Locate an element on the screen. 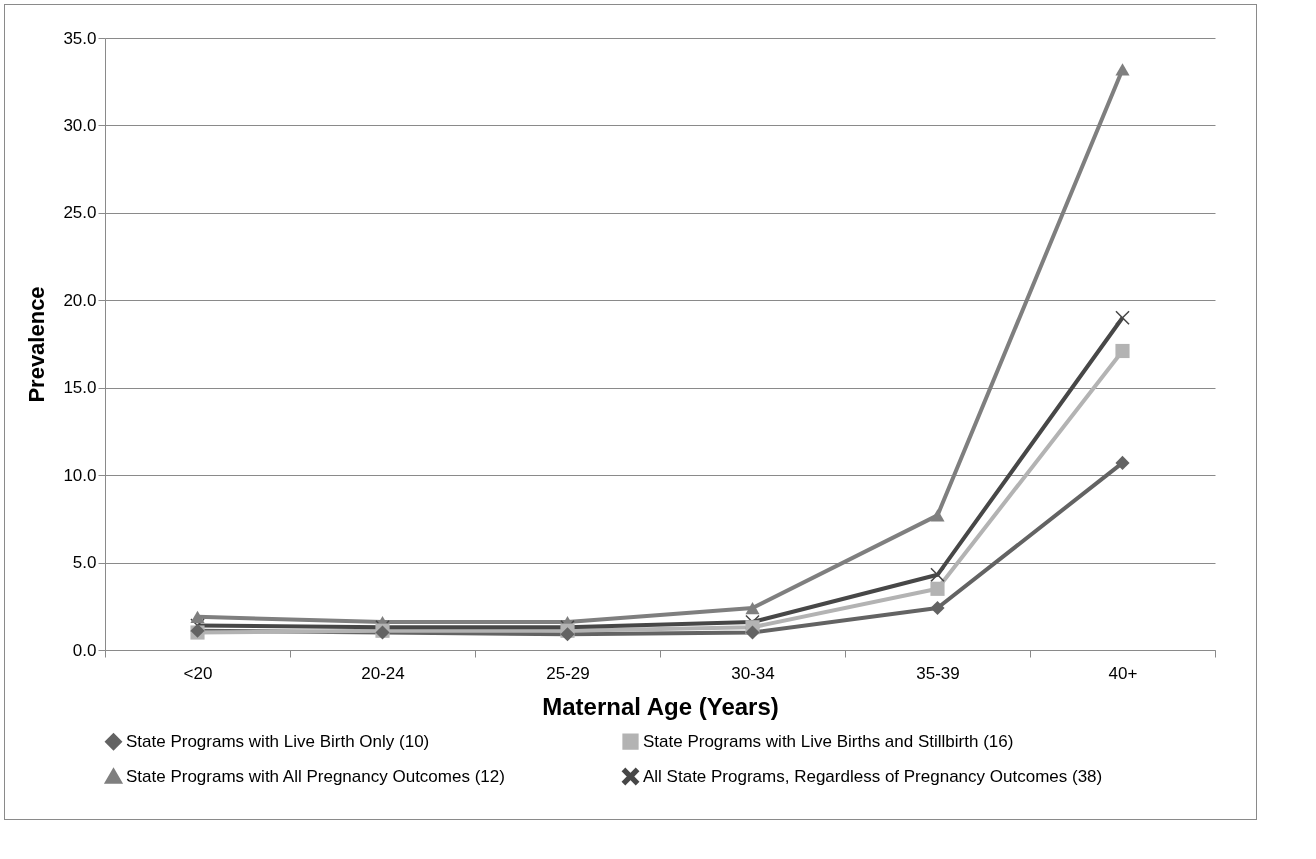 The width and height of the screenshot is (1316, 859). y-axis-title: Prevalence is located at coordinates (37, 344).